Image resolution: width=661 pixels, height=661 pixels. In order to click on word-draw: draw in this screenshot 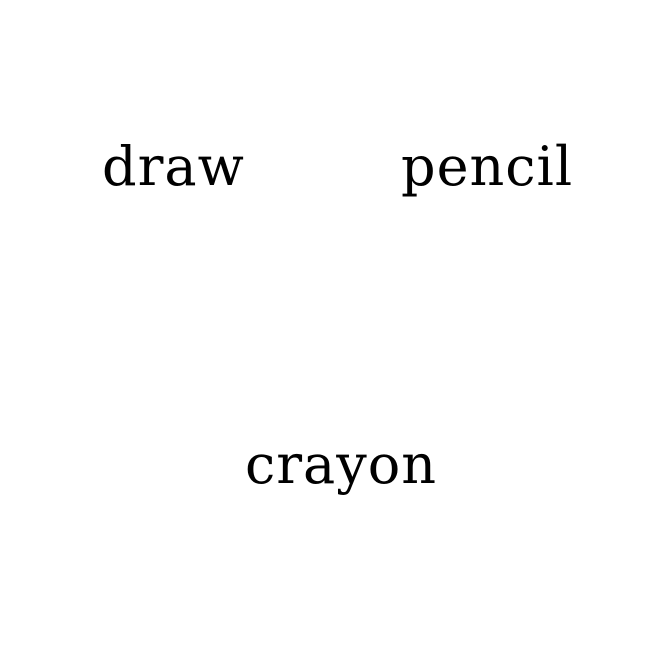, I will do `click(173, 166)`.